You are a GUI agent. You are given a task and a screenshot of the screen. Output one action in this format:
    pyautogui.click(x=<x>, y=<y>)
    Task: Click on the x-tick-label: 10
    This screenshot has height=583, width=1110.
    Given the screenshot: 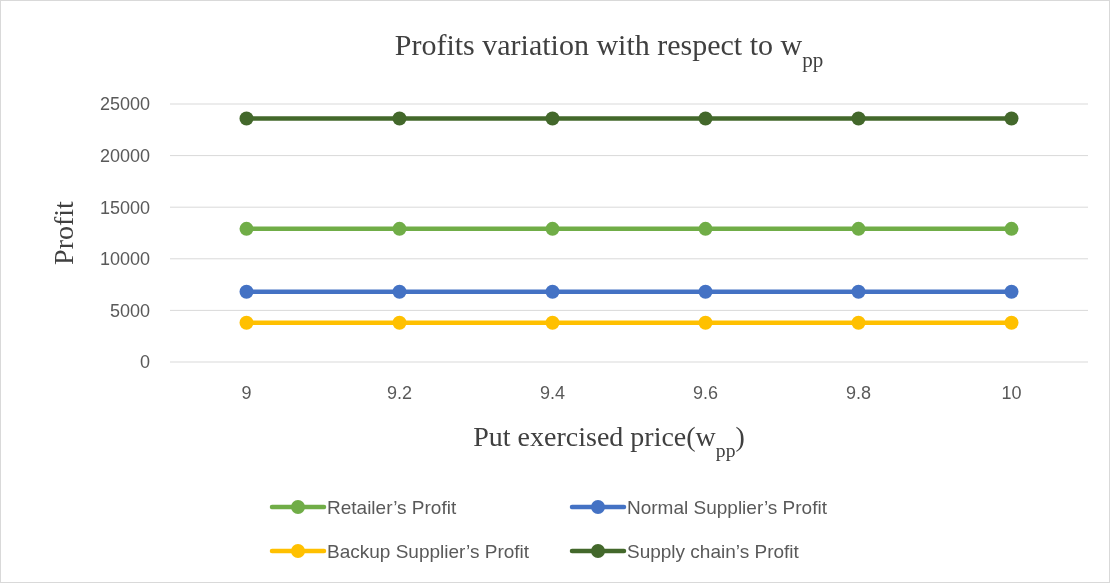 What is the action you would take?
    pyautogui.click(x=1011, y=393)
    